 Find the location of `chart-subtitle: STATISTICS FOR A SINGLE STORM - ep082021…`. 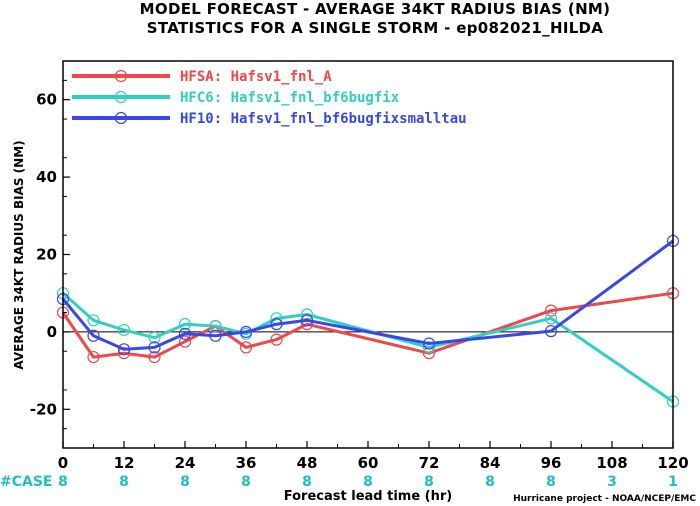

chart-subtitle: STATISTICS FOR A SINGLE STORM - ep082021… is located at coordinates (375, 28).